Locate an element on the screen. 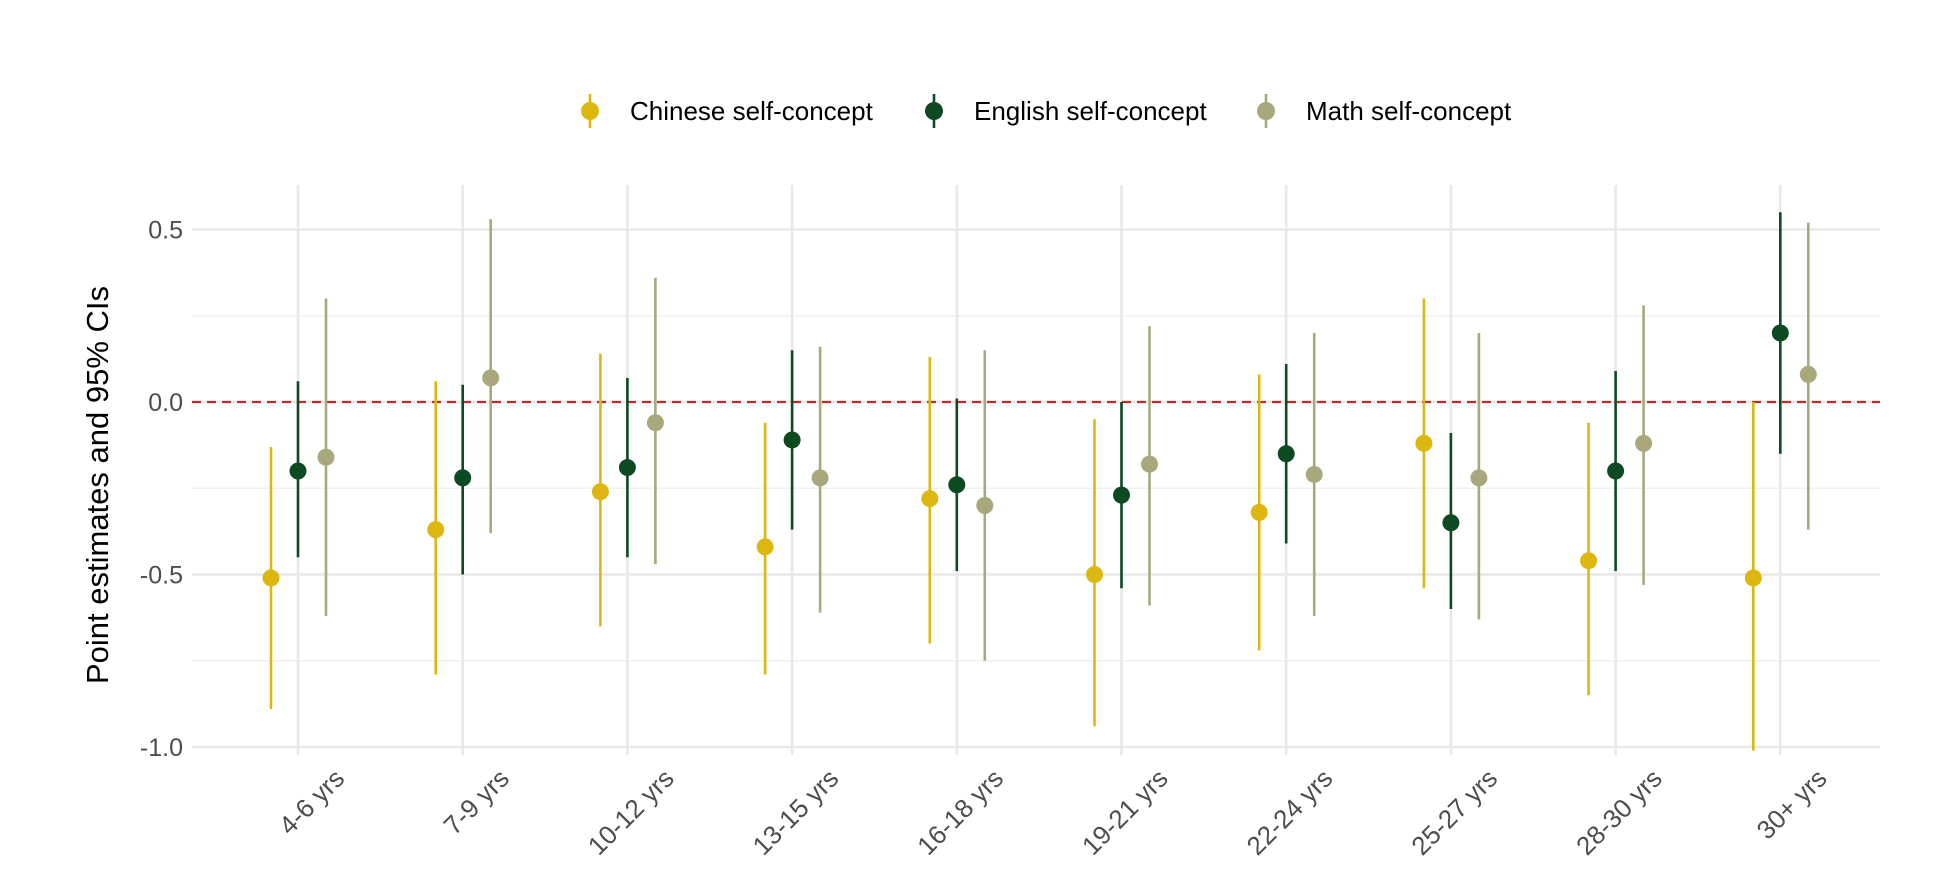 This screenshot has height=895, width=1956. x-tick-label: 19-21 yrs is located at coordinates (1125, 812).